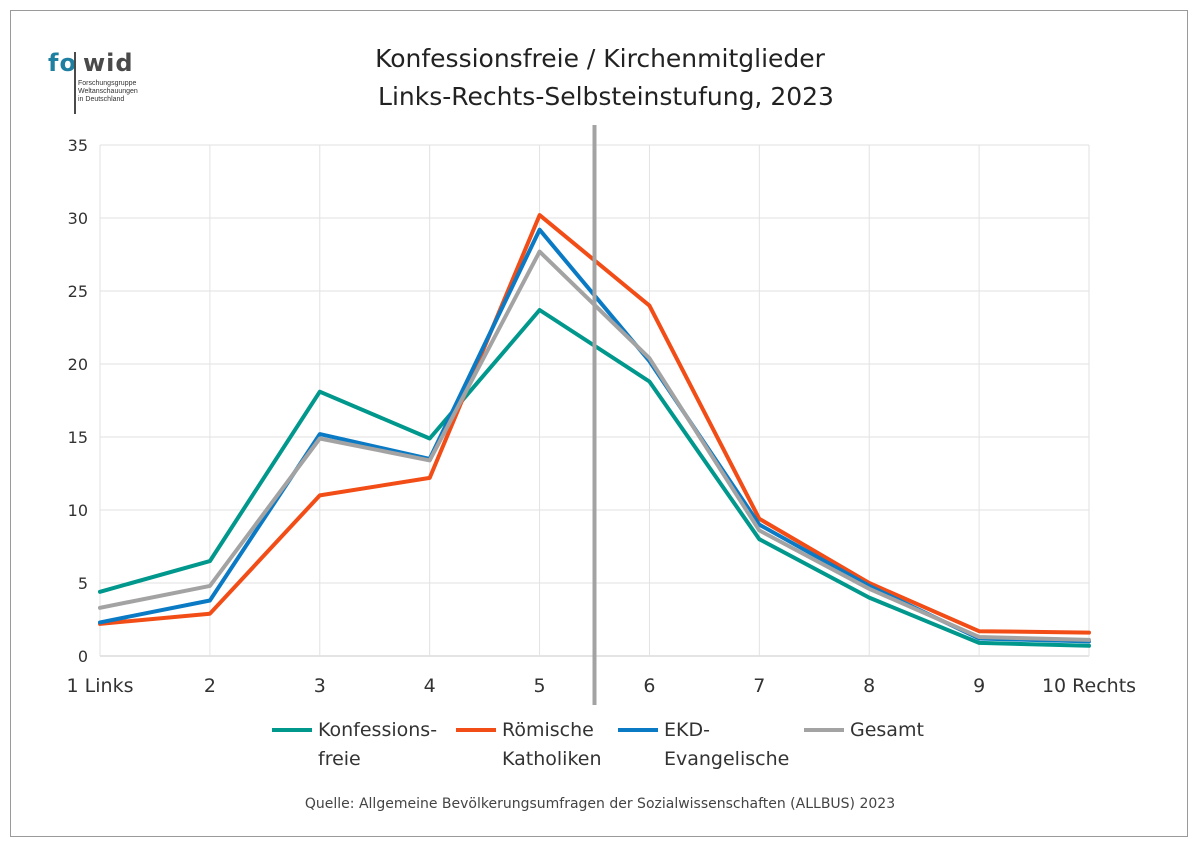 The height and width of the screenshot is (849, 1200). Describe the element at coordinates (75, 83) in the screenshot. I see `logo-divider` at that location.